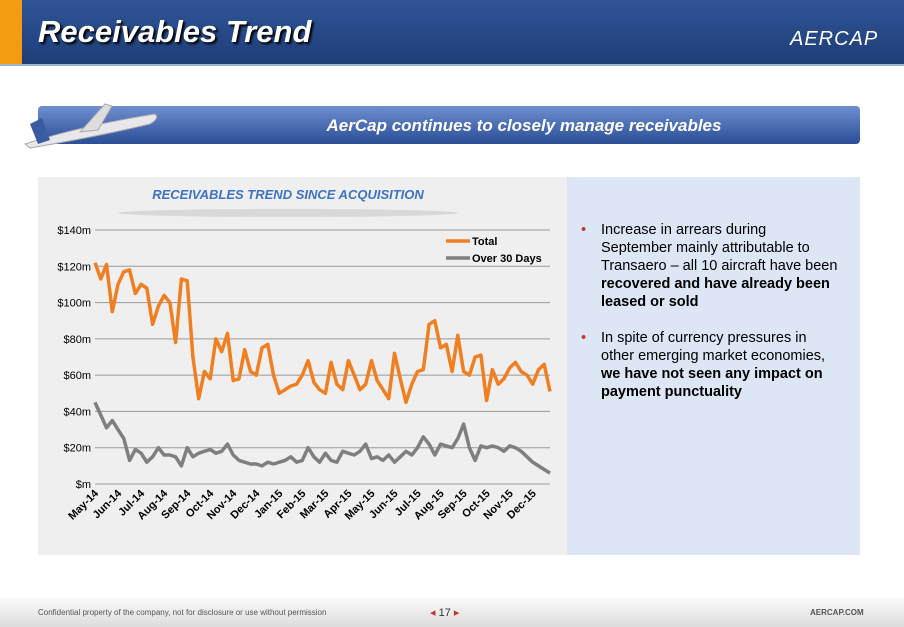 This screenshot has width=904, height=627. I want to click on plane-icon, so click(90, 126).